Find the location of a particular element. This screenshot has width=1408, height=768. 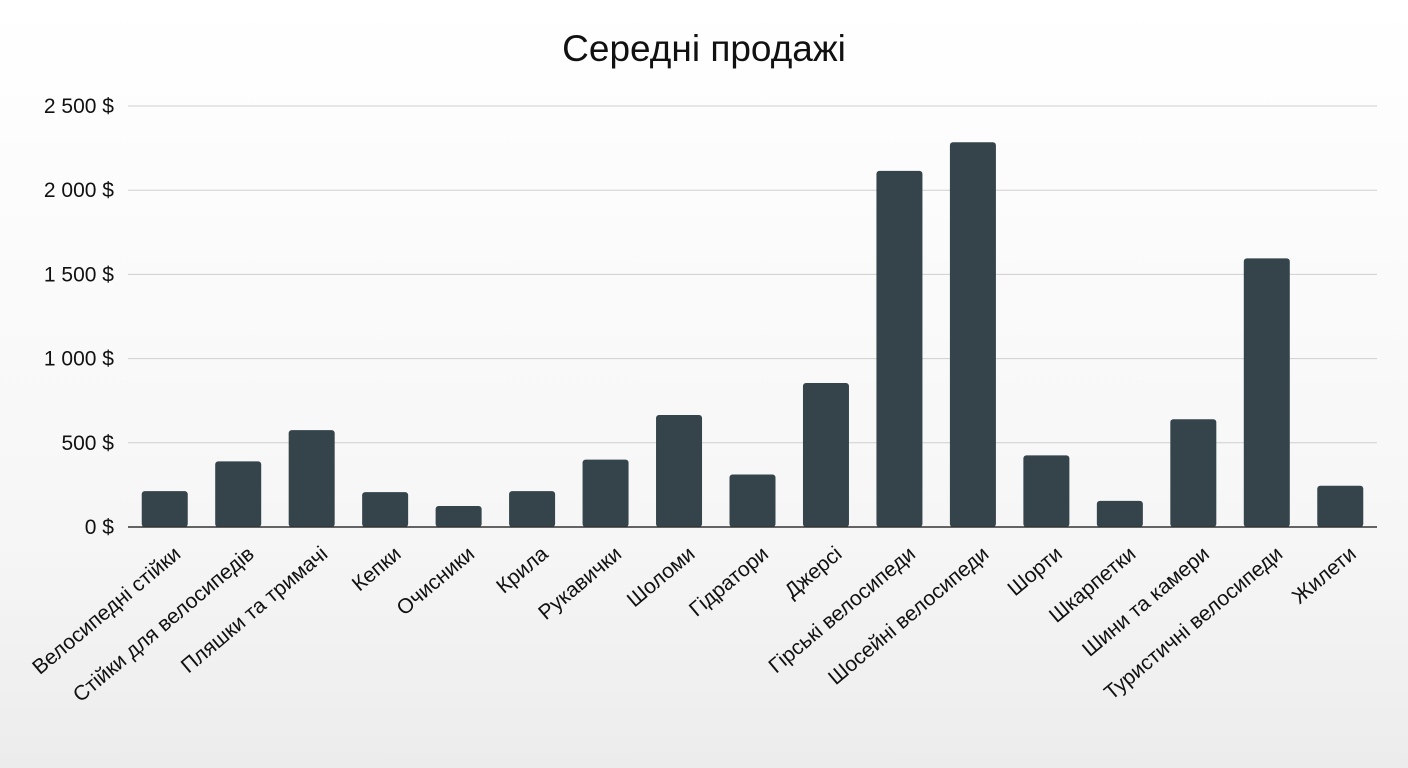

x-tick-label: Кепки is located at coordinates (377, 569).